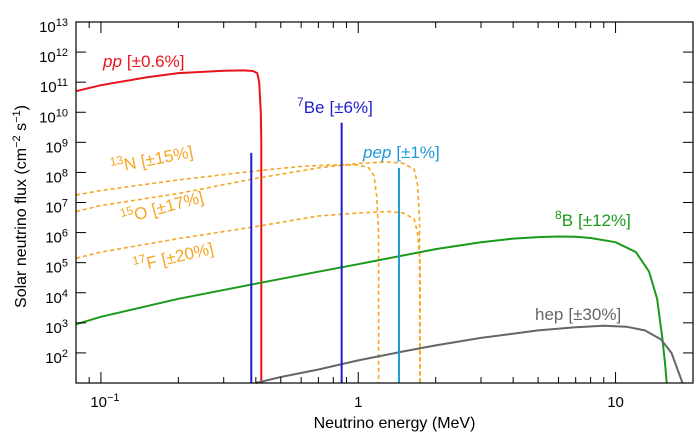  I want to click on series-label-be7: 7Be [±6%], so click(335, 106).